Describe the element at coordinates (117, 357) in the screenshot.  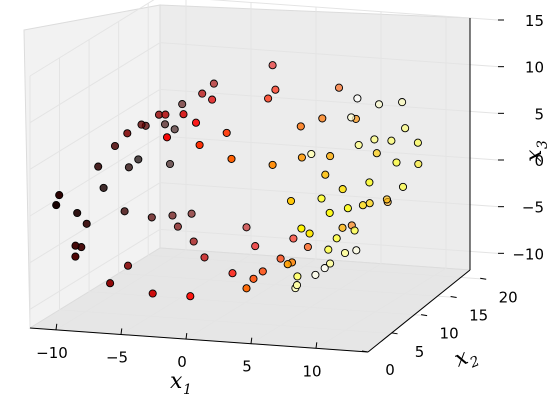
I see `x-tick-label: −5` at that location.